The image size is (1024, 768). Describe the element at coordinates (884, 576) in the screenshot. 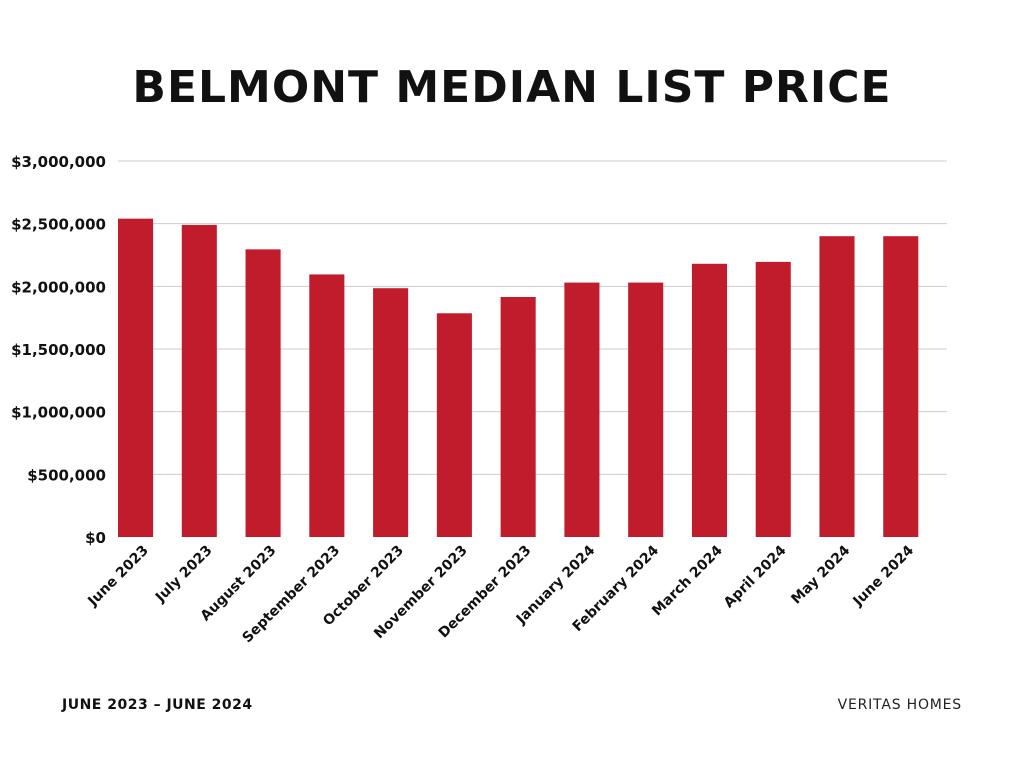

I see `x-tick-label: June 2024` at that location.